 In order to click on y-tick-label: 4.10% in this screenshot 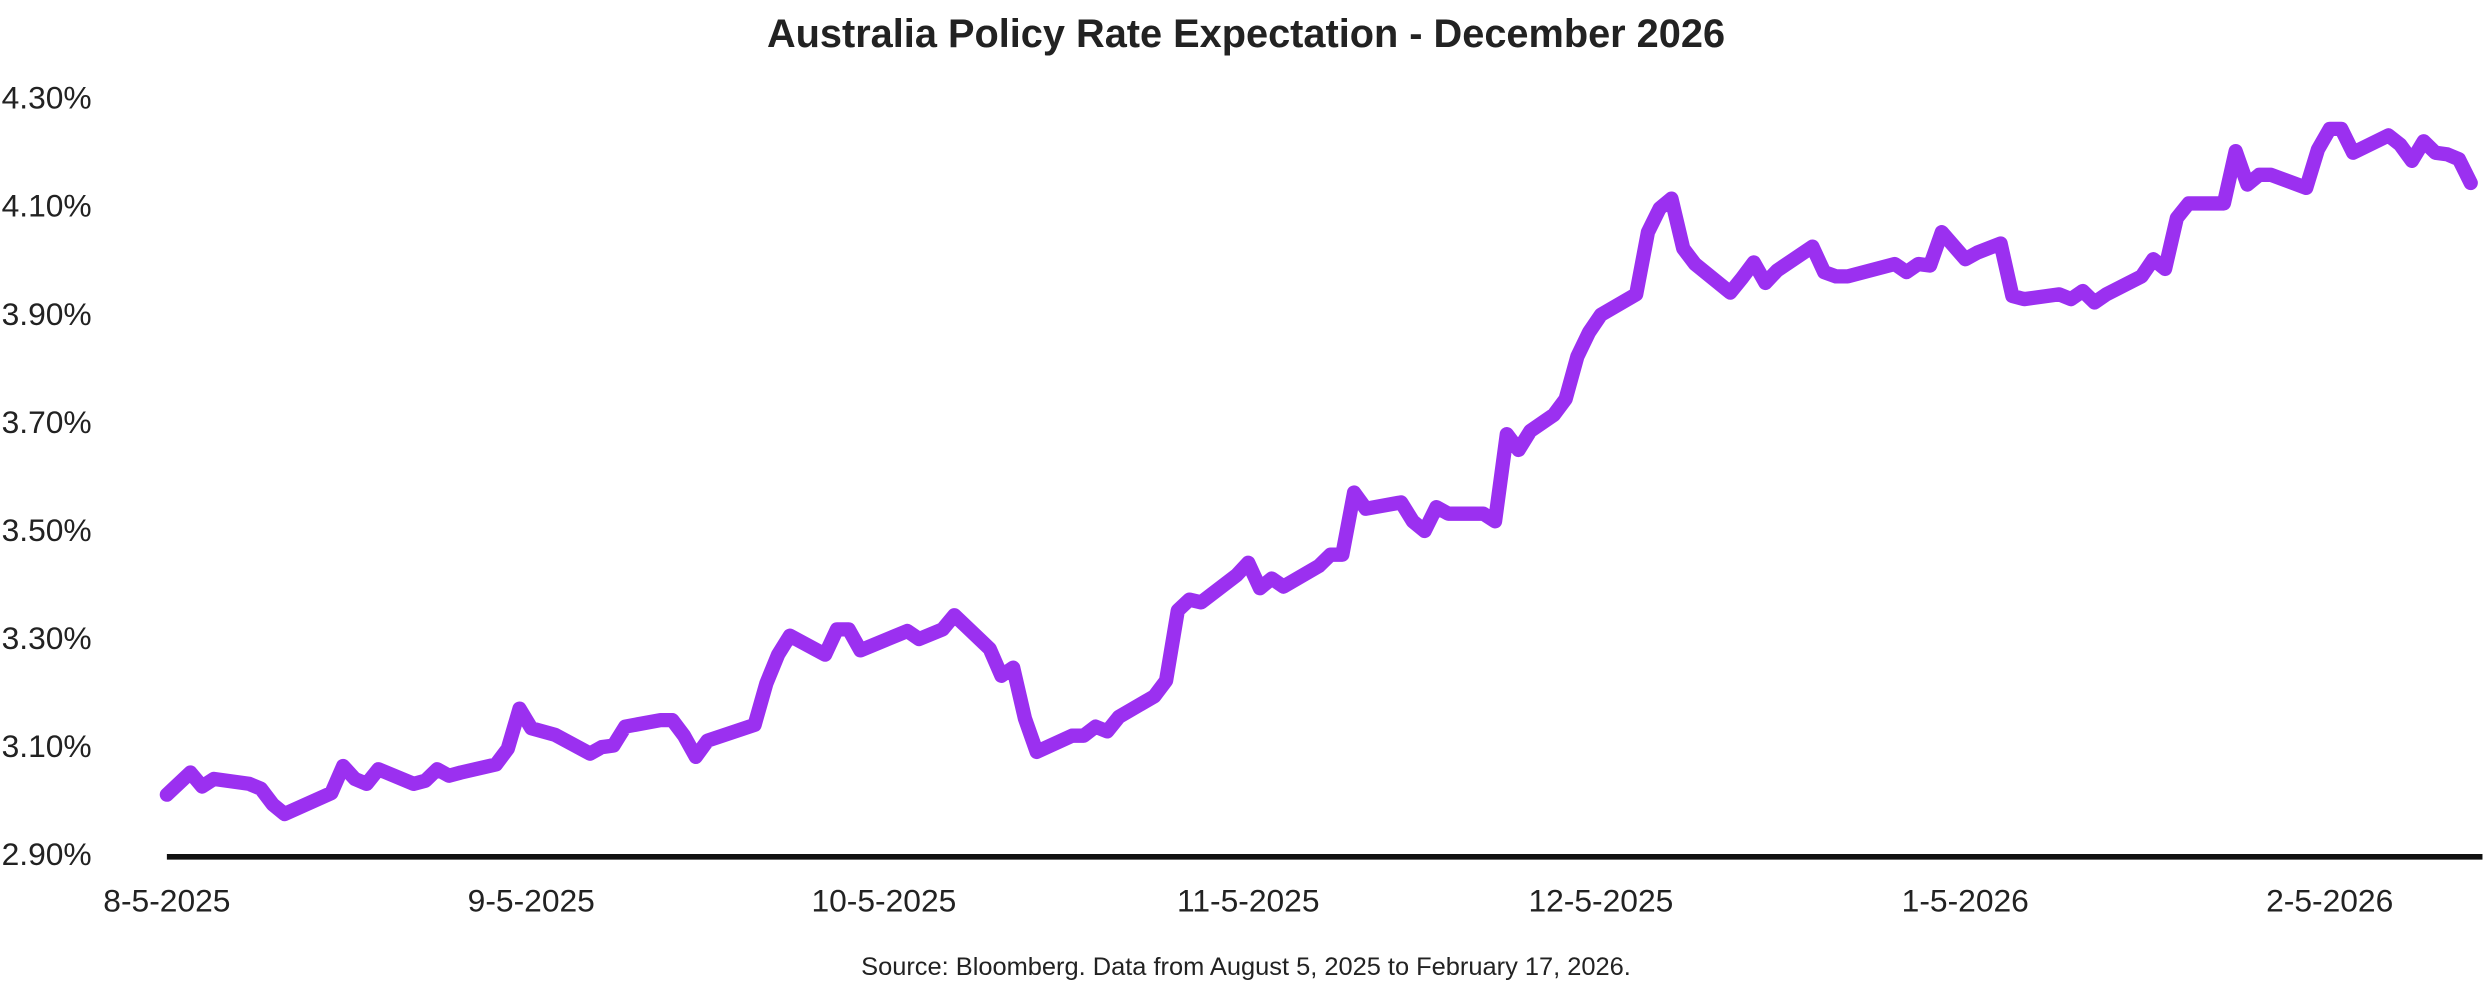, I will do `click(47, 206)`.